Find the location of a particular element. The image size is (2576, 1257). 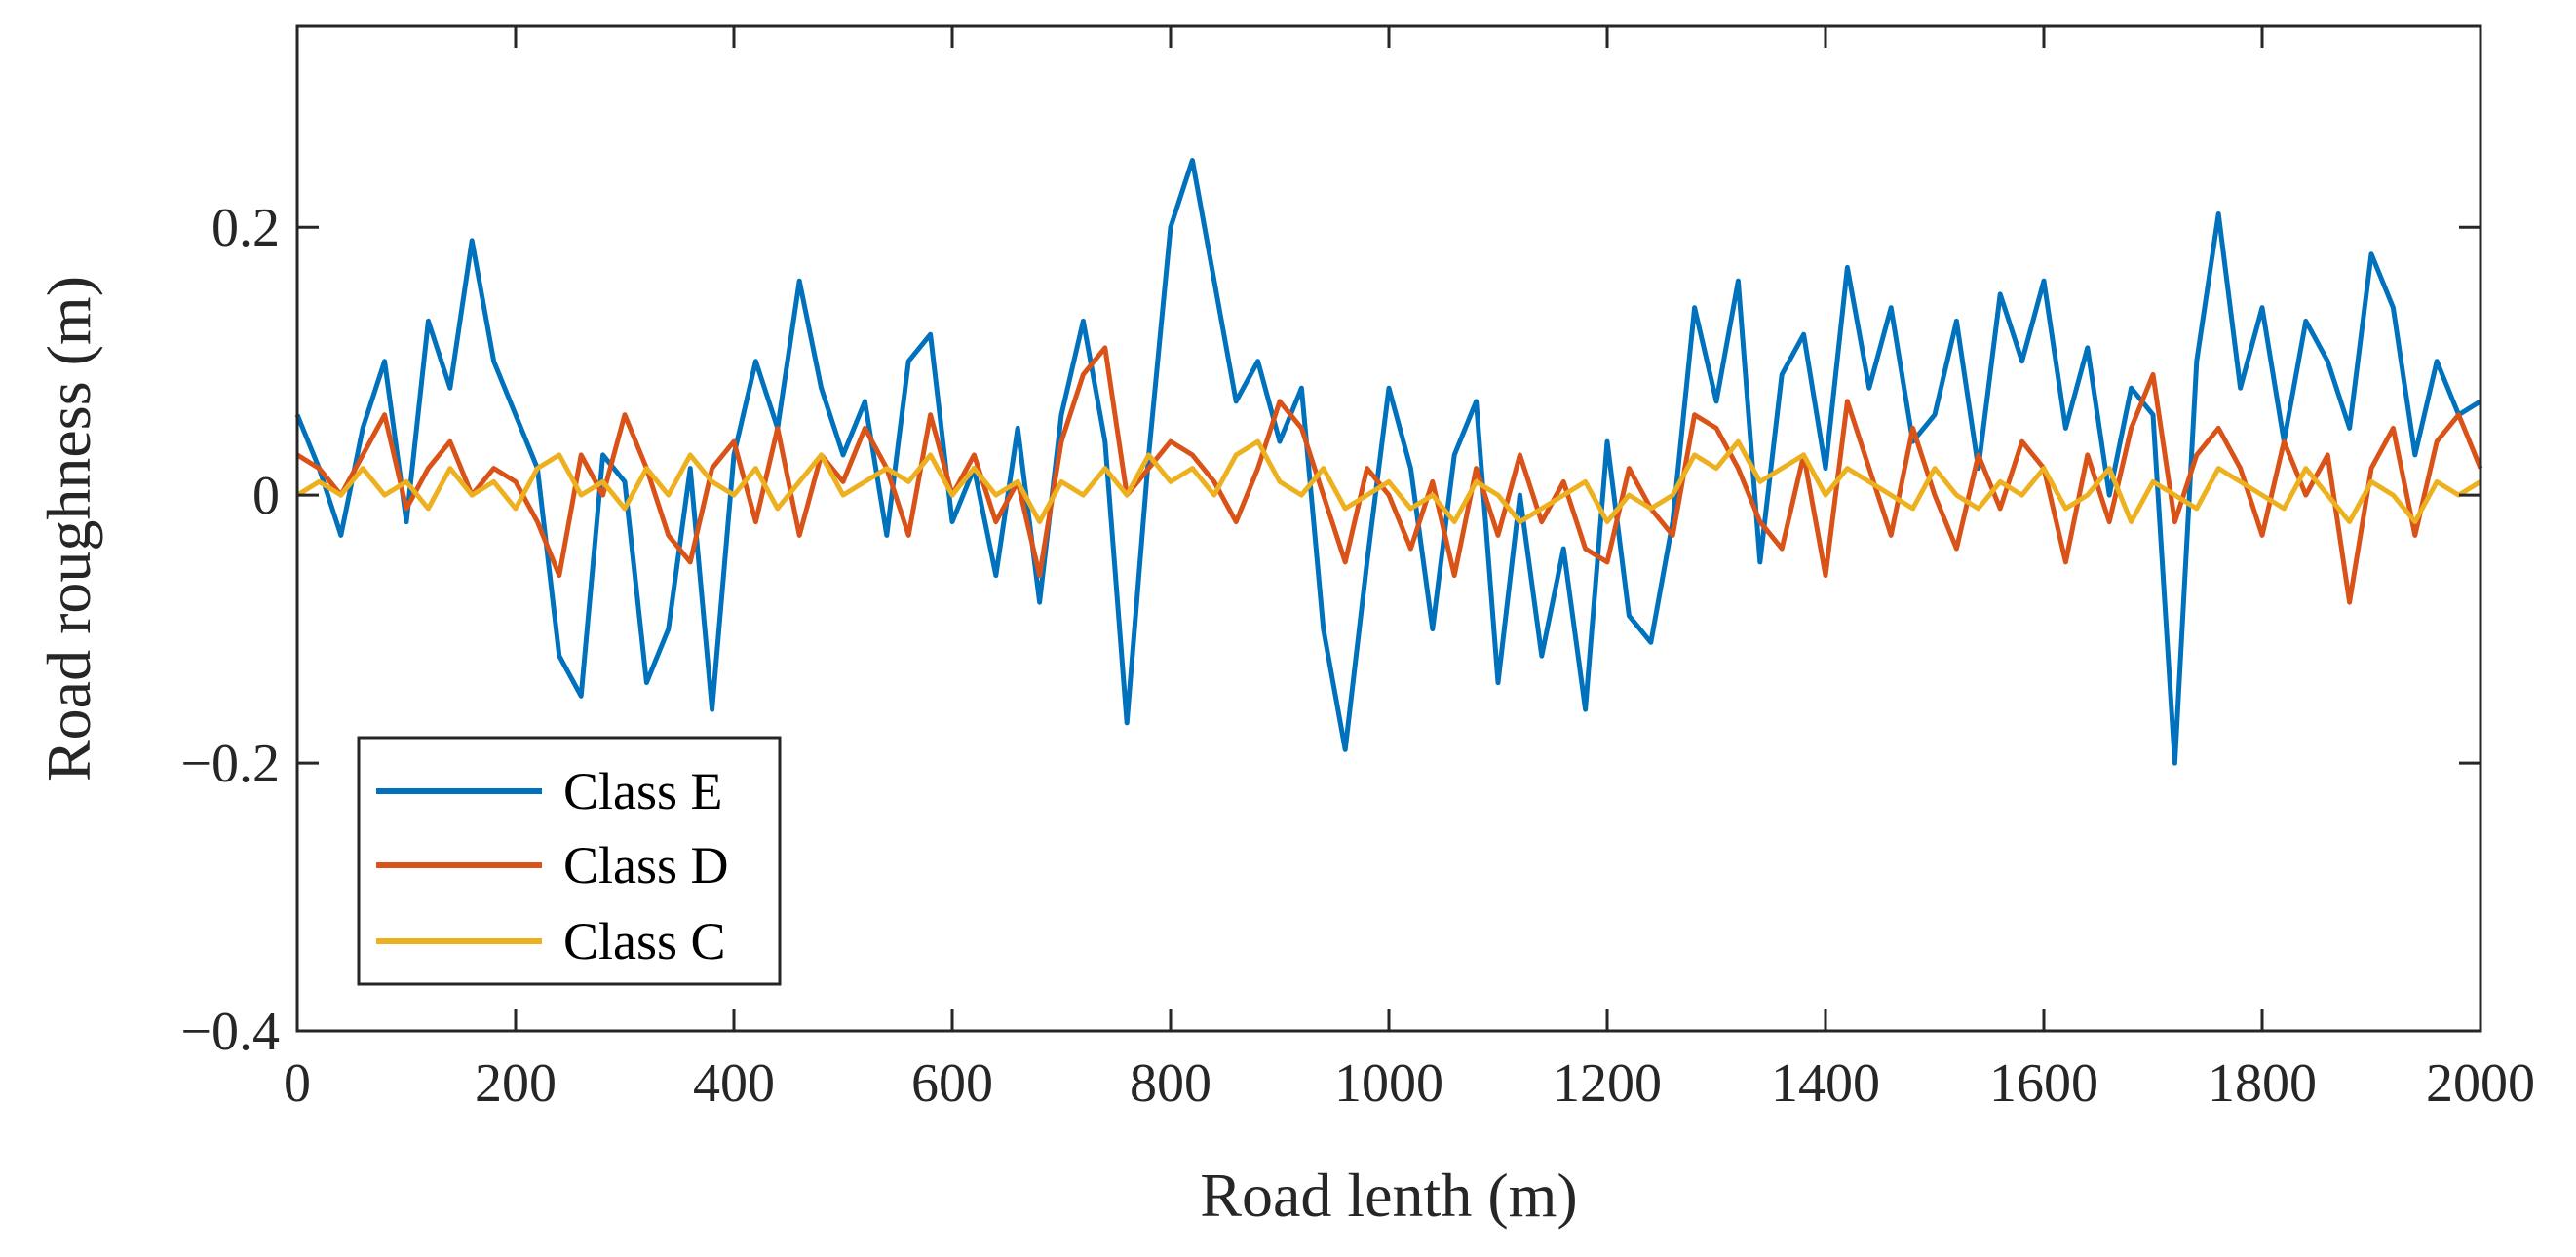

y-axis-title: Road roughness (m) is located at coordinates (68, 528).